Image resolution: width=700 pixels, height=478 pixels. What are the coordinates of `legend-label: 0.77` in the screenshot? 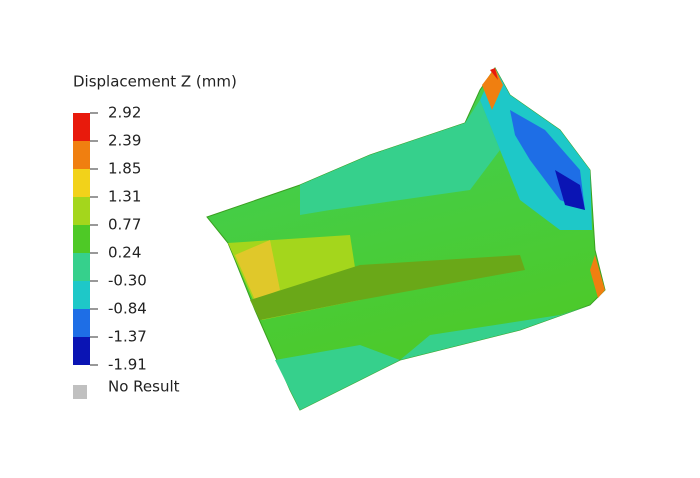 It's located at (124, 225).